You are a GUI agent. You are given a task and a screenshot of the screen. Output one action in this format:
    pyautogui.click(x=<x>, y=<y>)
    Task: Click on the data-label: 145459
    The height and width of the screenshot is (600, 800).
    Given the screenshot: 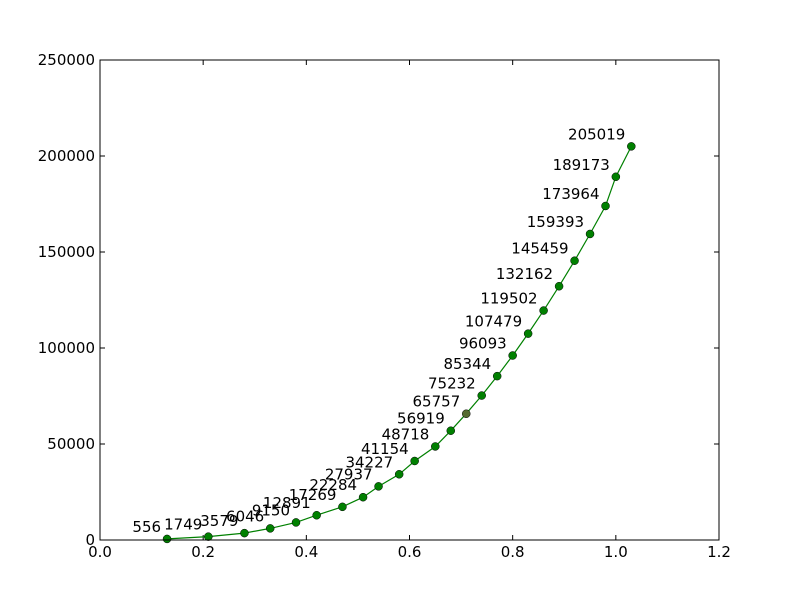 What is the action you would take?
    pyautogui.click(x=539, y=249)
    